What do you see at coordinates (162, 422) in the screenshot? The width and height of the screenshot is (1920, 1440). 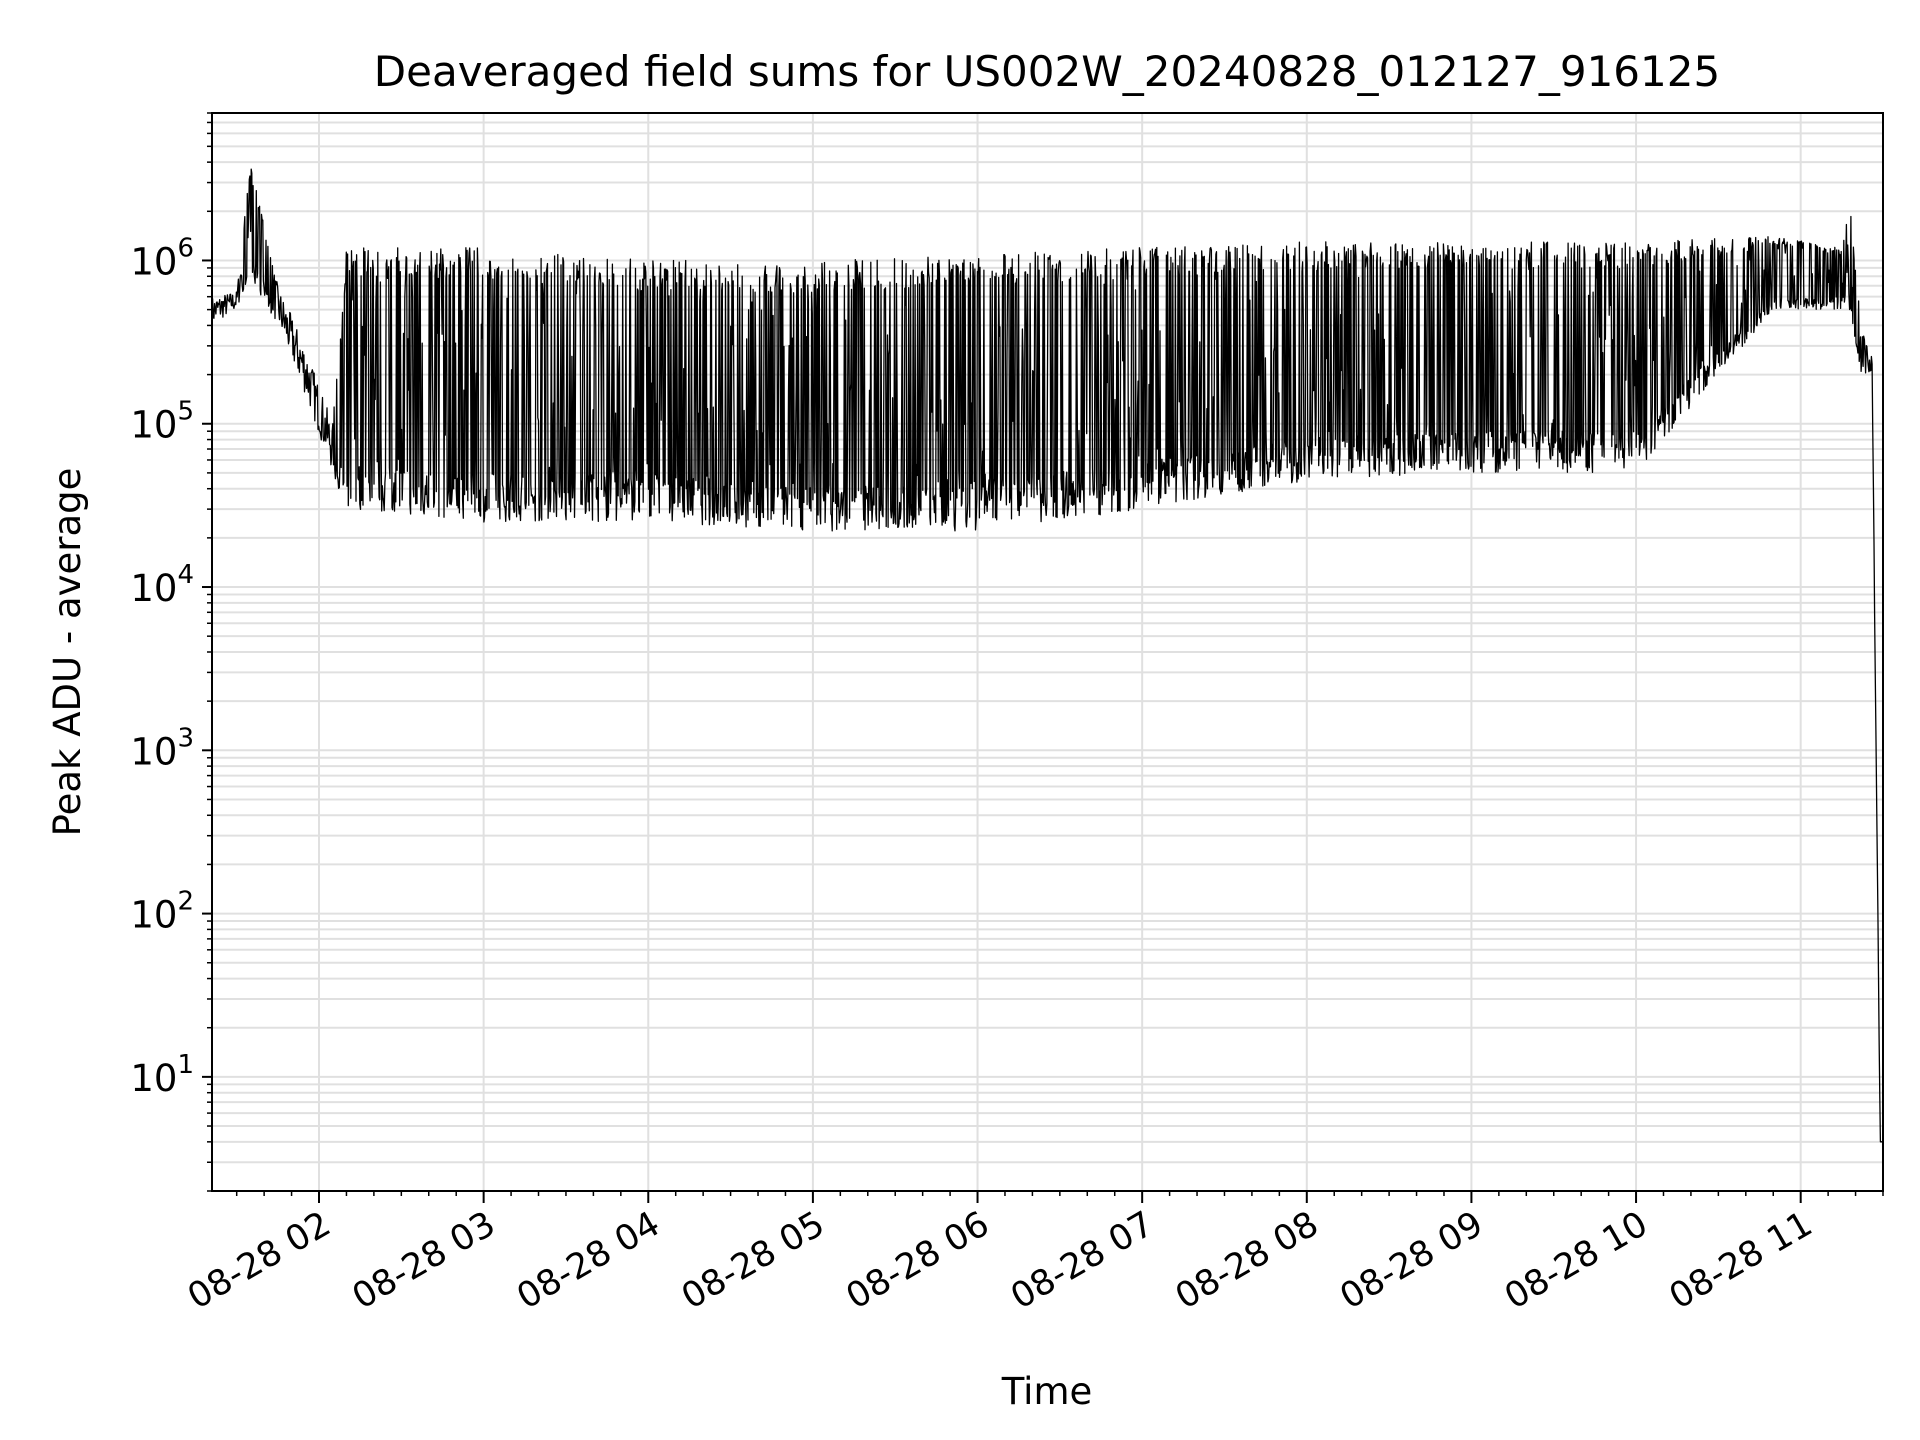 I see `y-tick-label: 10⁵` at bounding box center [162, 422].